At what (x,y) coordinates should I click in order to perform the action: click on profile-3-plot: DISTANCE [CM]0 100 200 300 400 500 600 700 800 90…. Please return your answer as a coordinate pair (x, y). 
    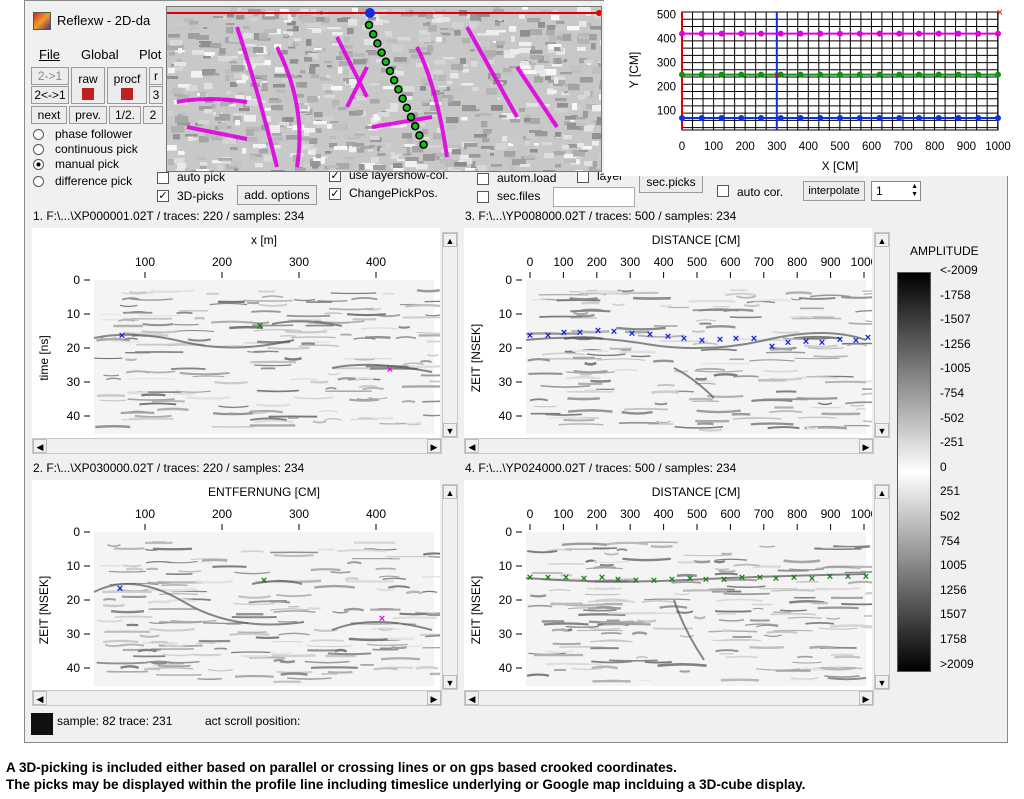
    Looking at the image, I should click on (686, 333).